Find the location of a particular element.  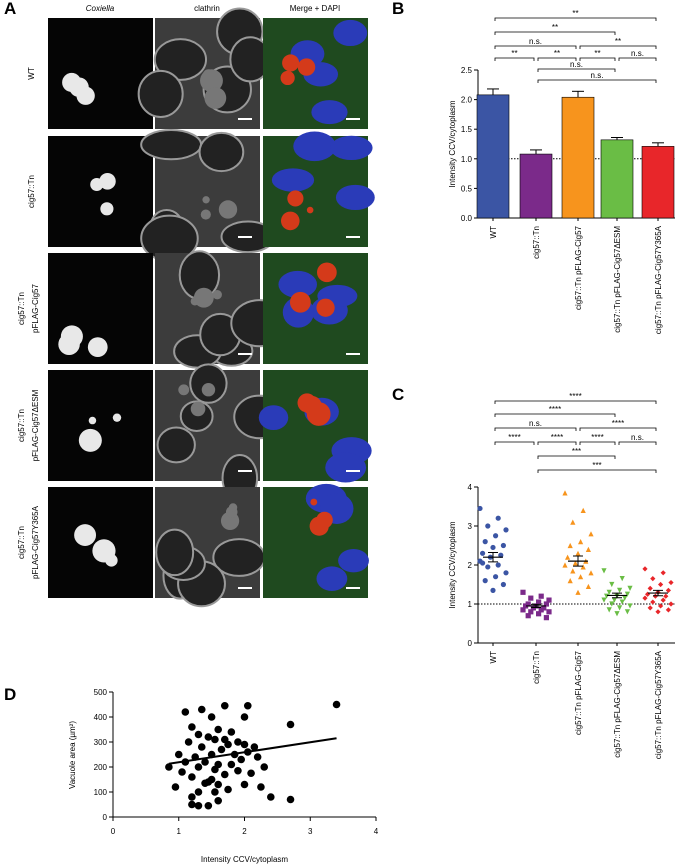

y-tick-label: 0.0 is located at coordinates (467, 218).